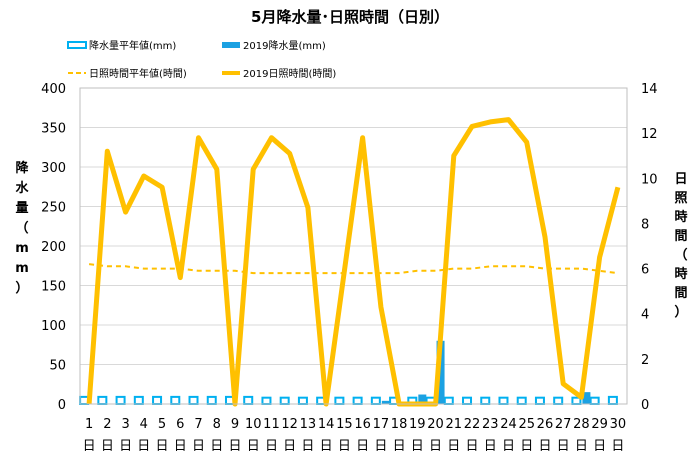 This screenshot has width=700, height=458. I want to click on x-tick-label: 12, so click(289, 424).